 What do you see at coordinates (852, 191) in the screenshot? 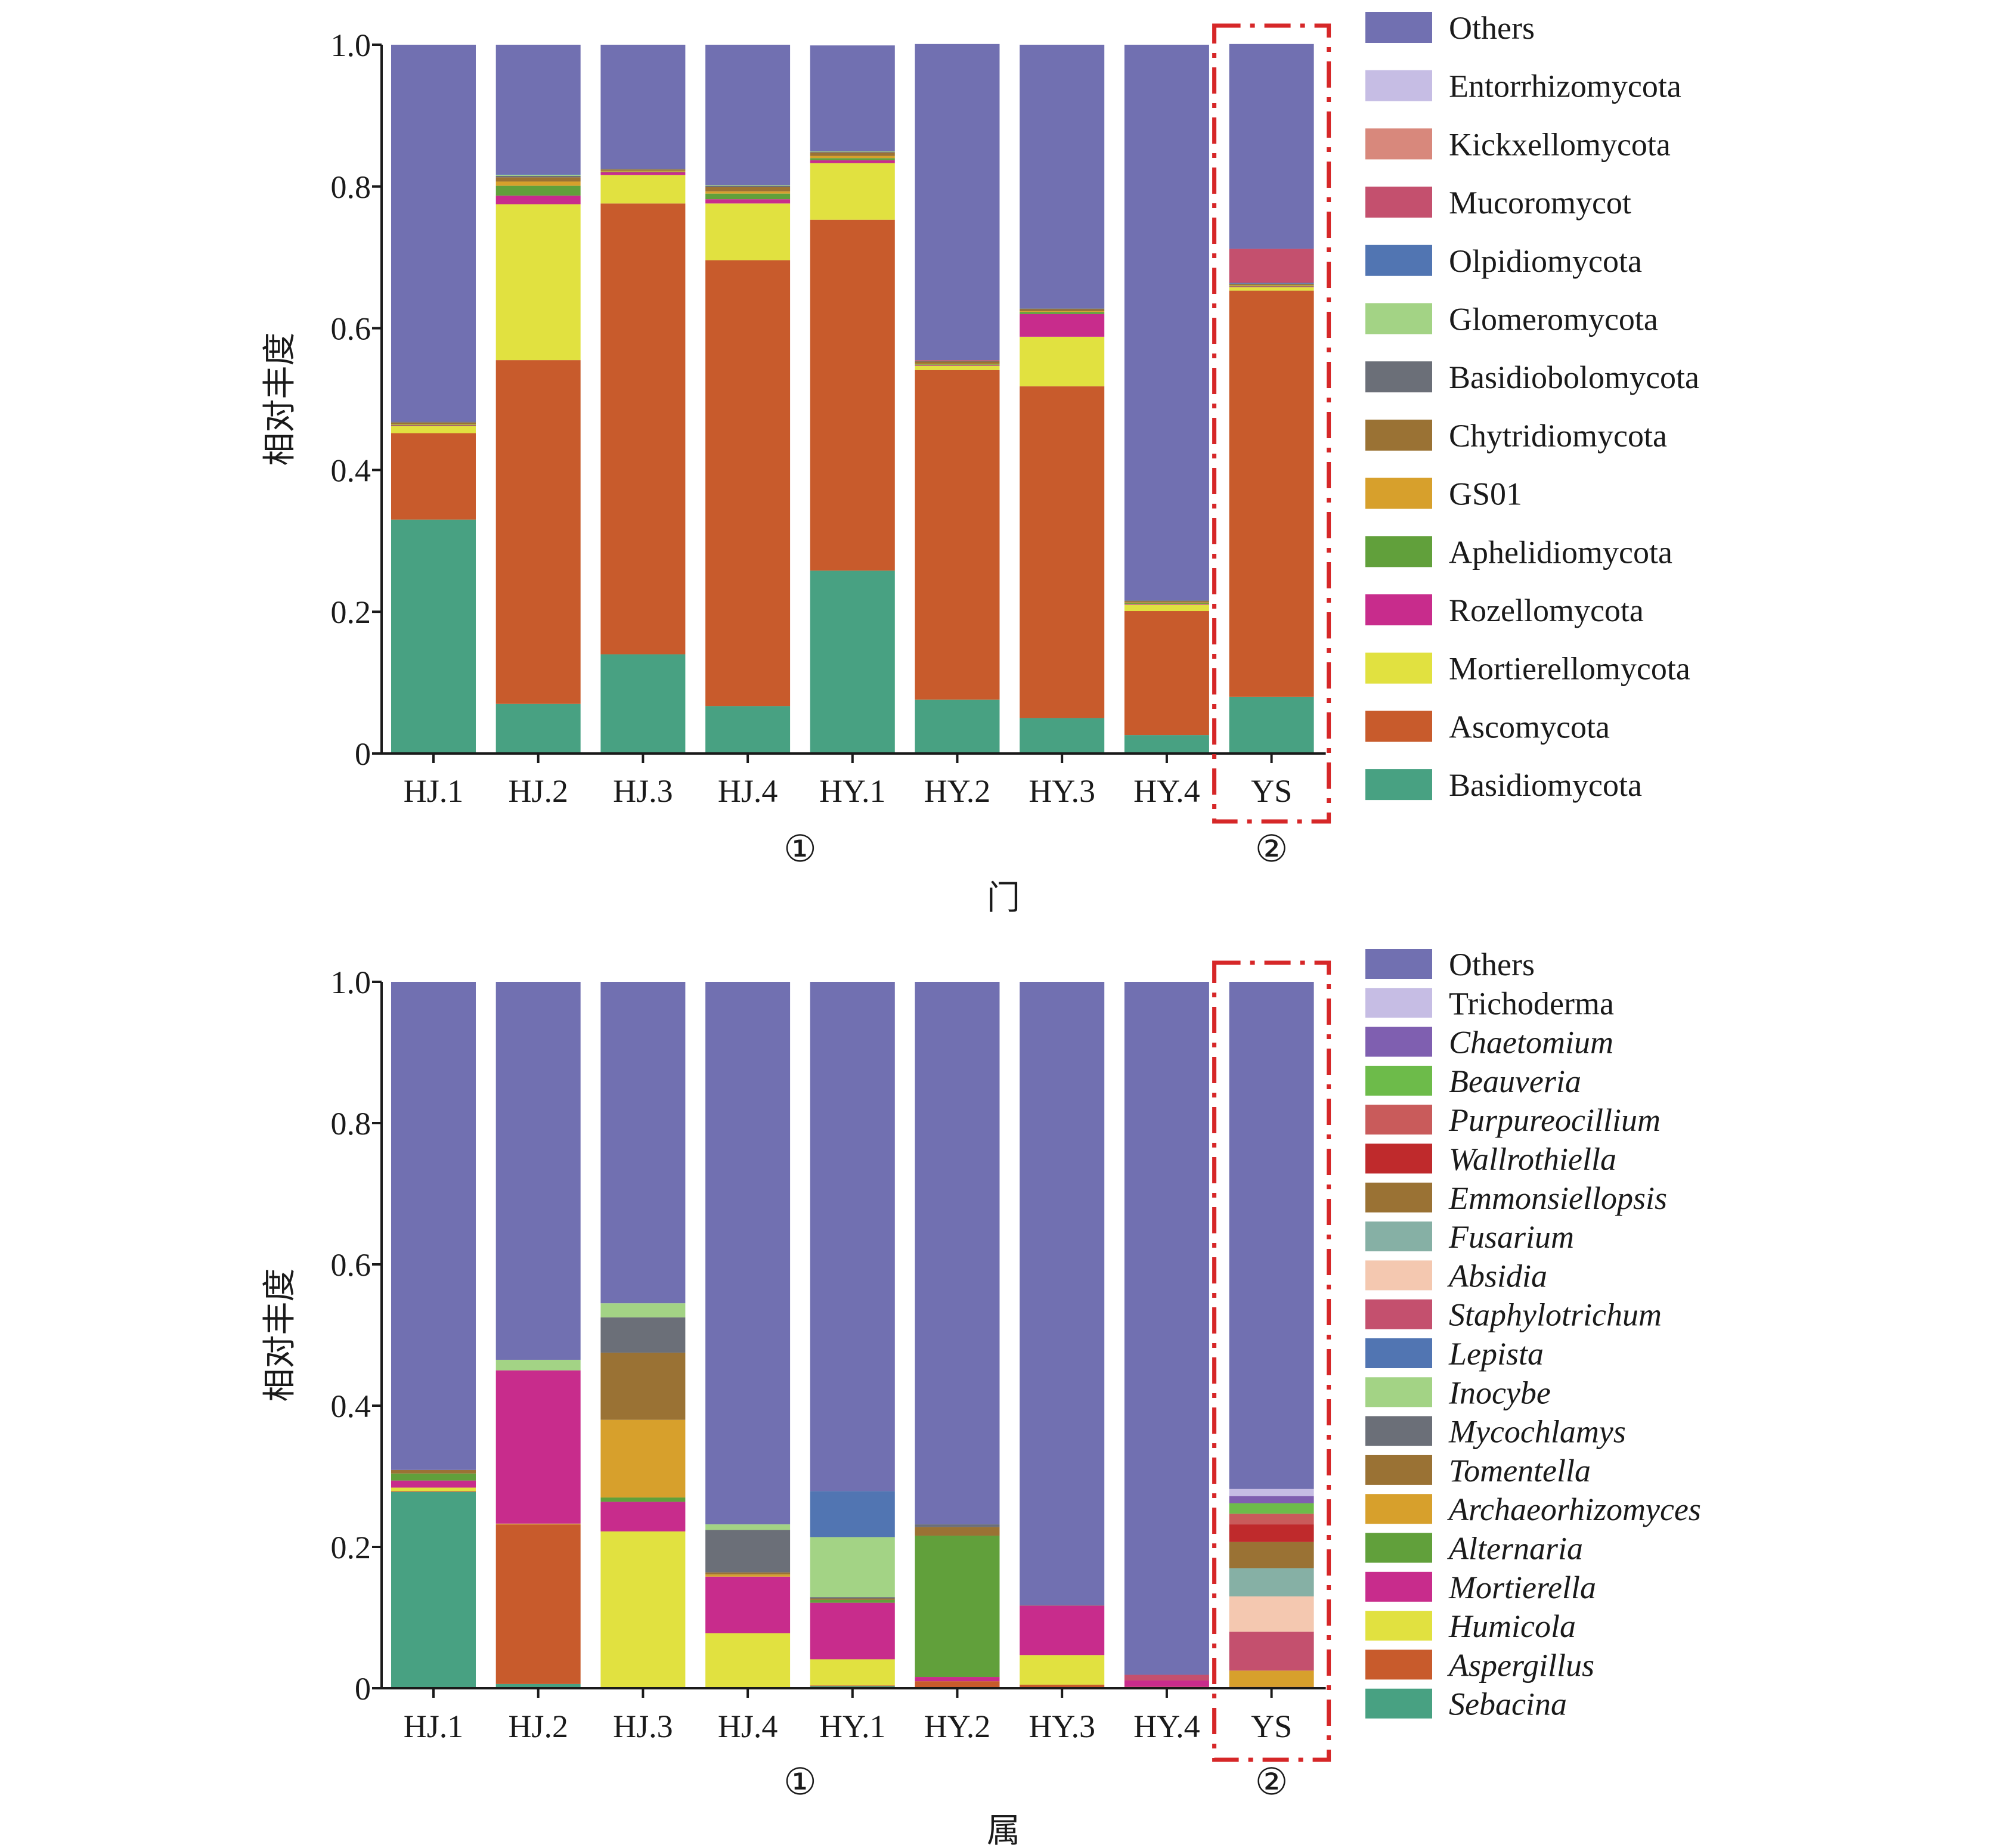
I see `bar-segment-hy1-mortierellomycota` at bounding box center [852, 191].